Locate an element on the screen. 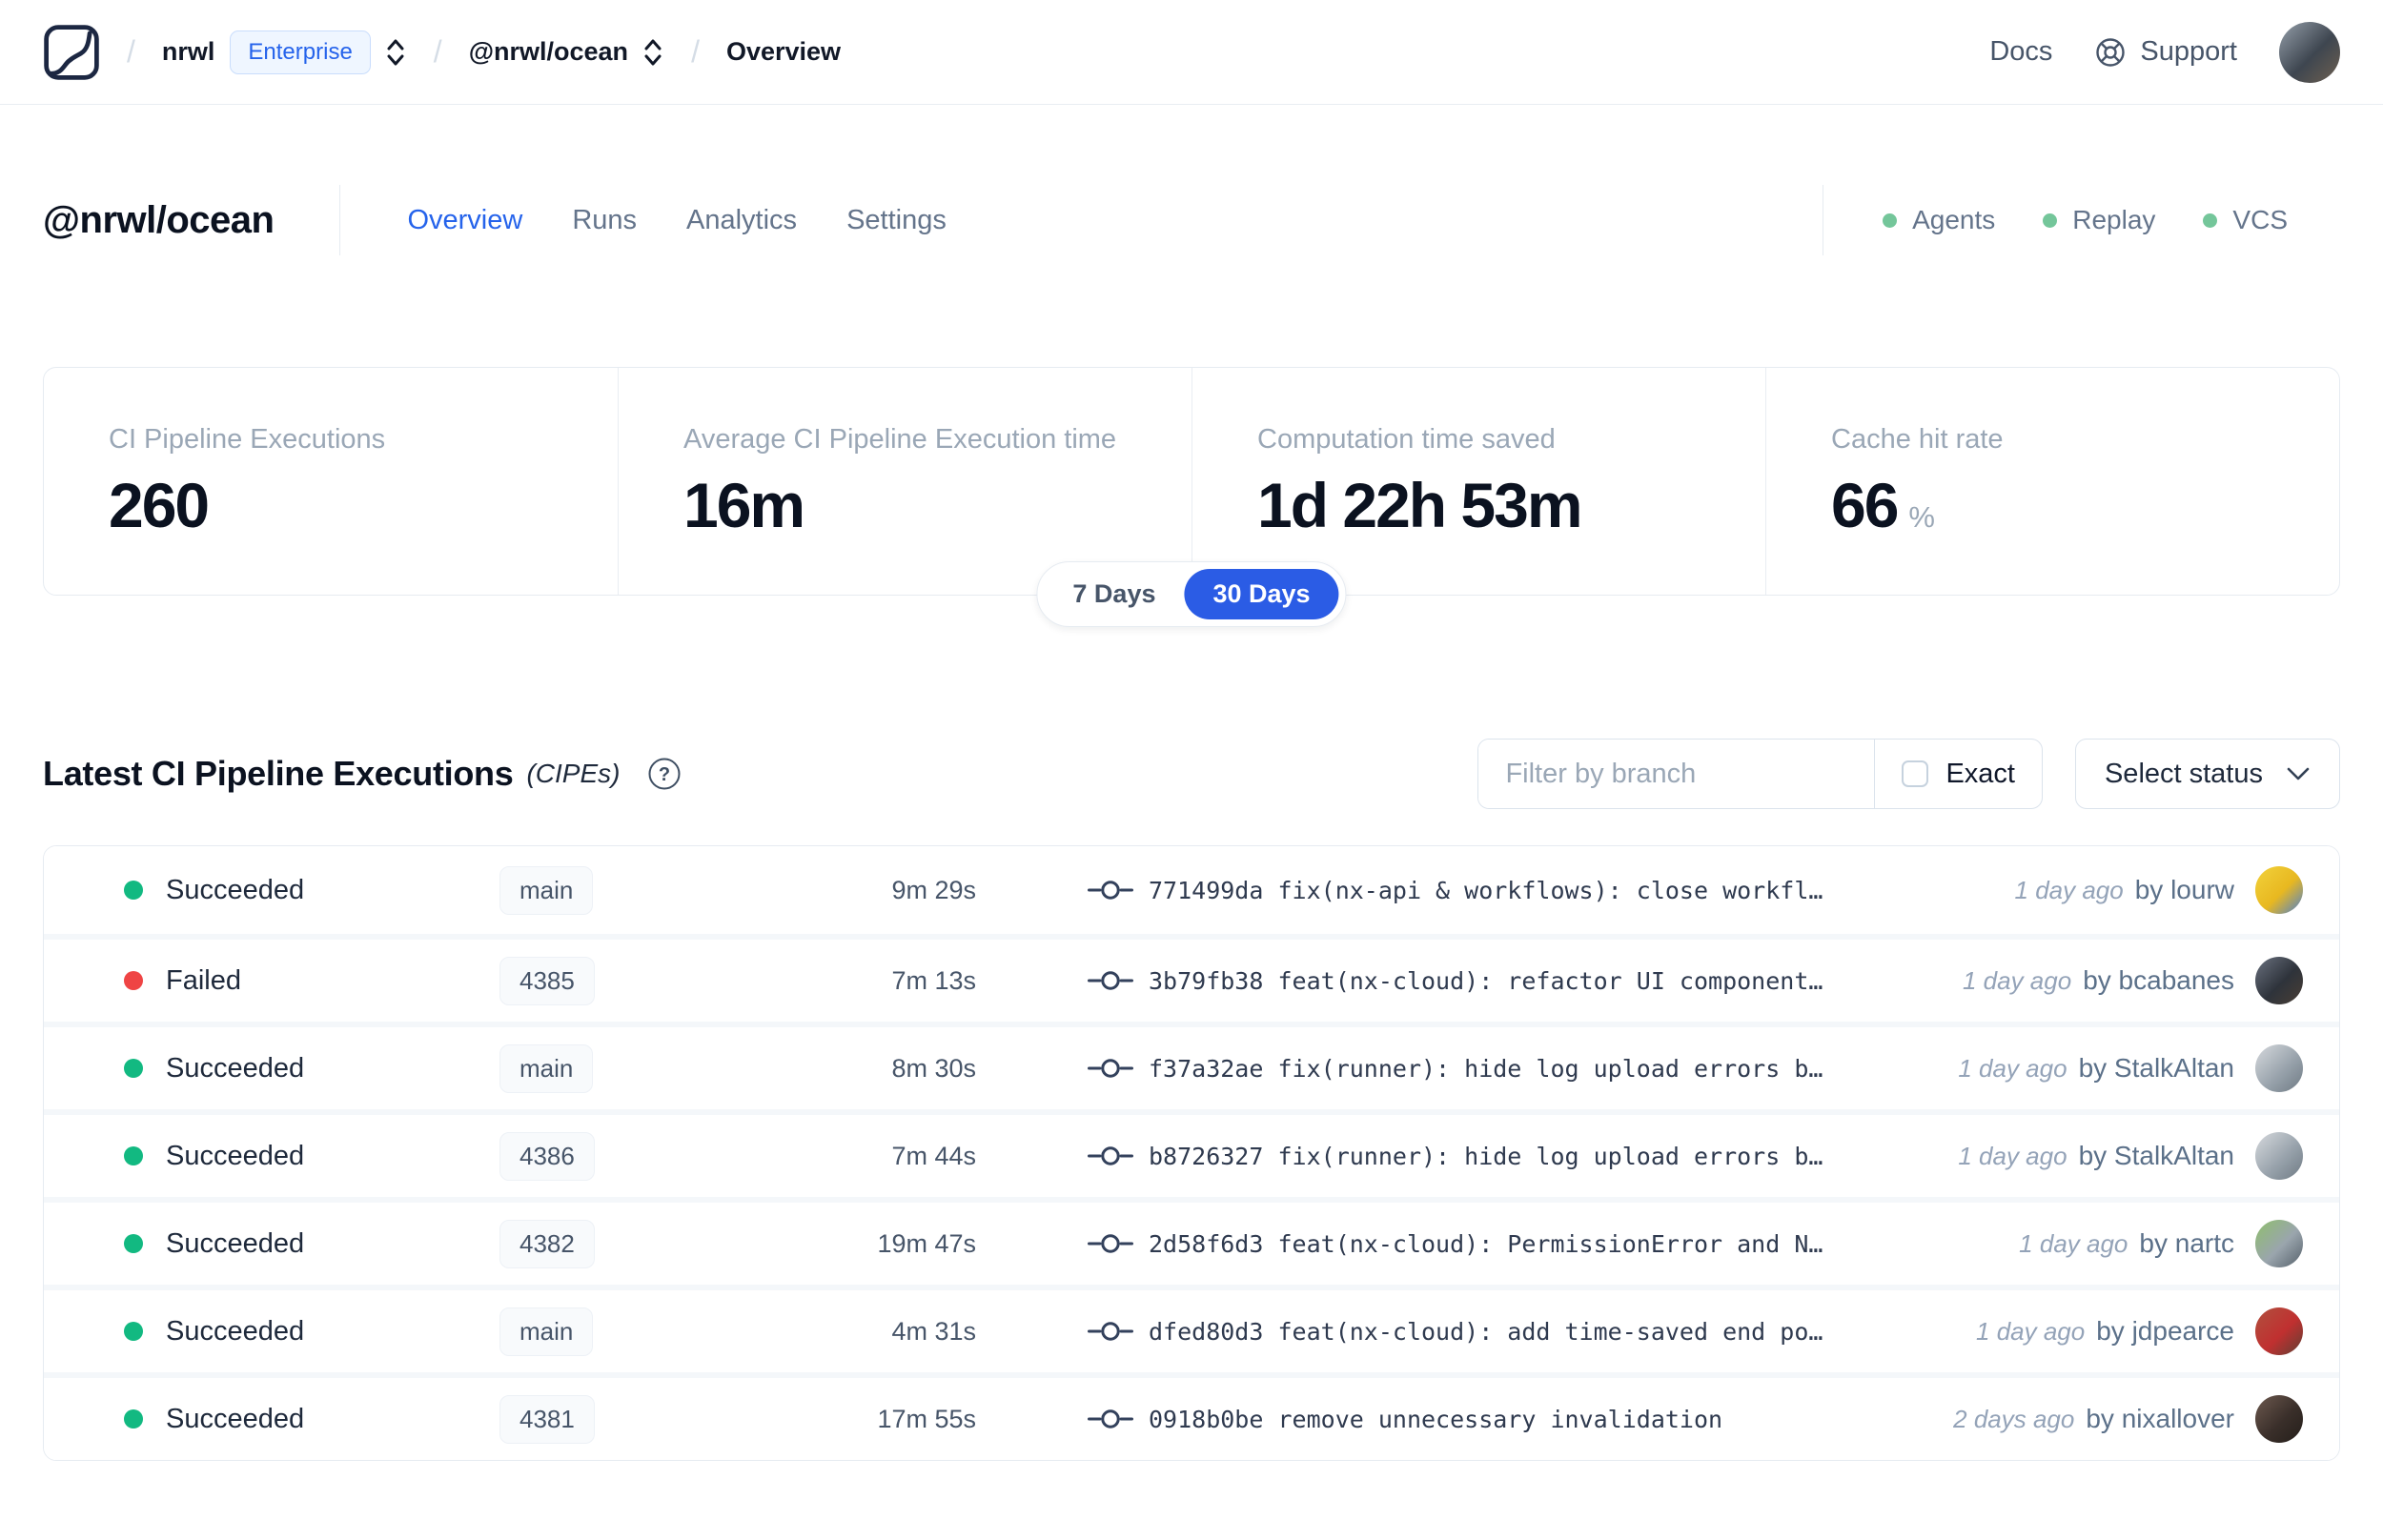 The height and width of the screenshot is (1540, 2383). row-branch-cell: 4385 is located at coordinates (666, 980).